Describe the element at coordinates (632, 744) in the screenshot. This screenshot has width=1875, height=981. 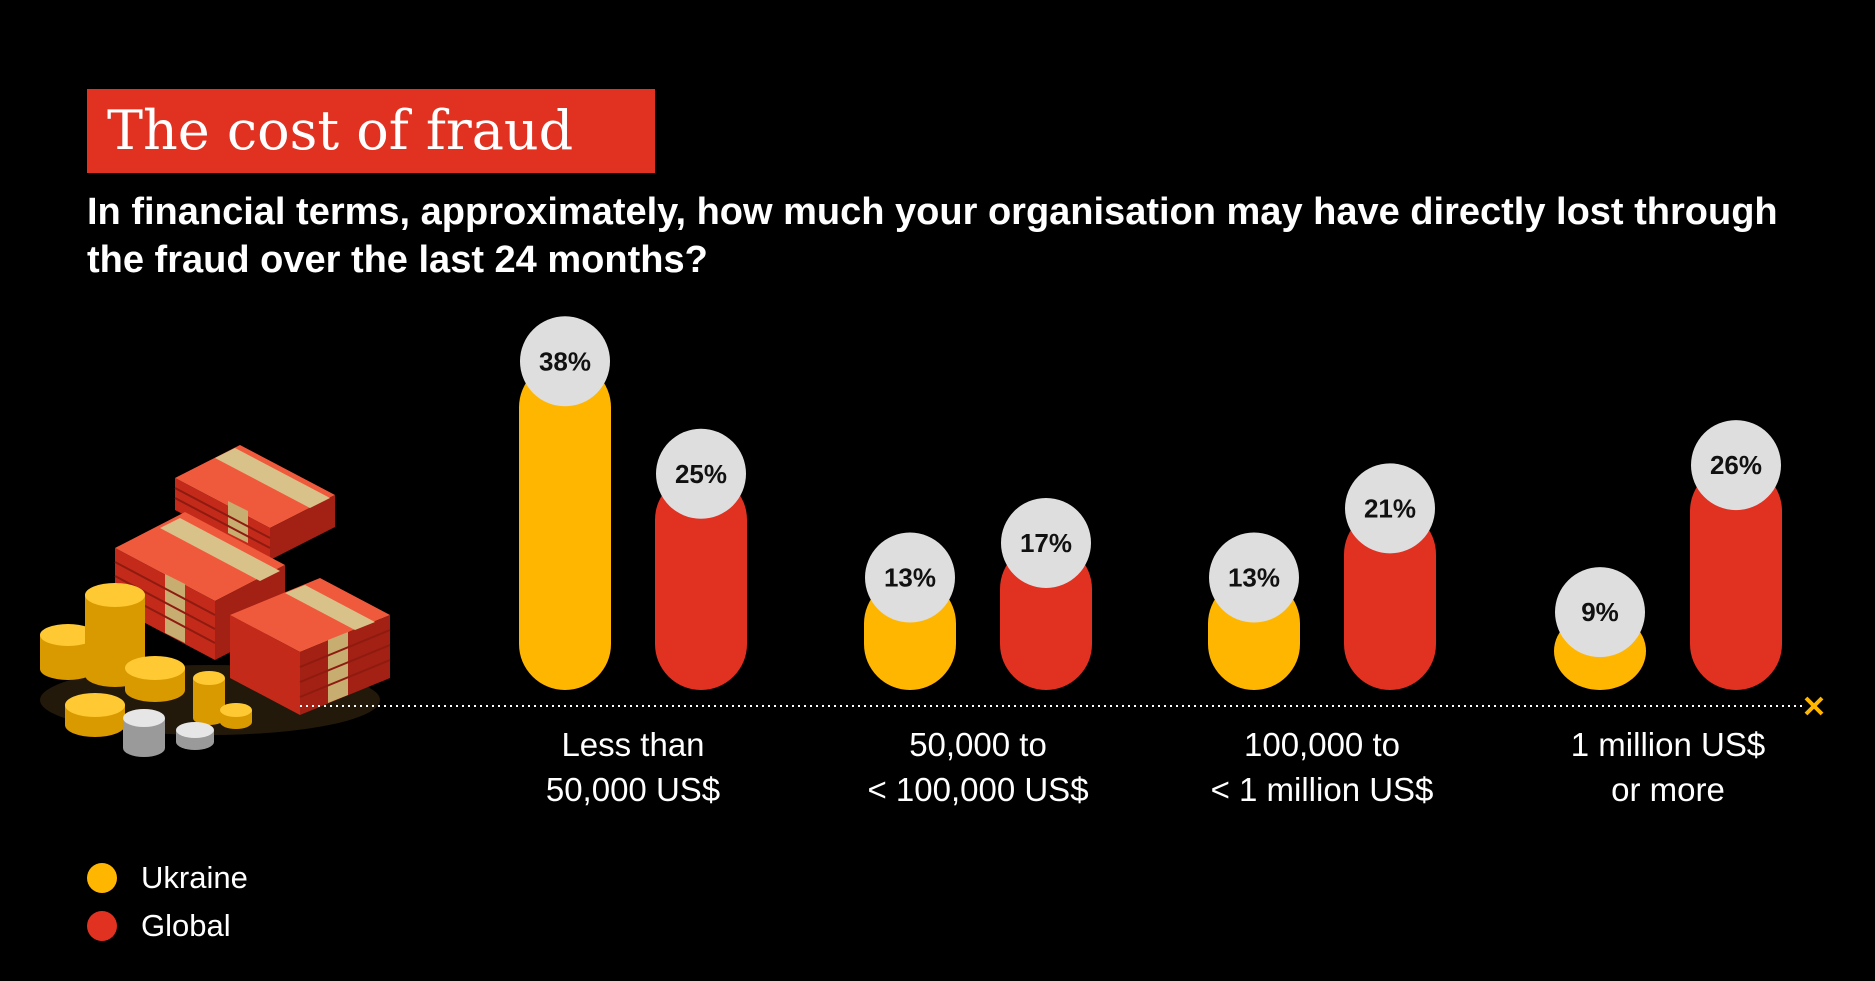
I see `category-label-1-line-1: Less than` at that location.